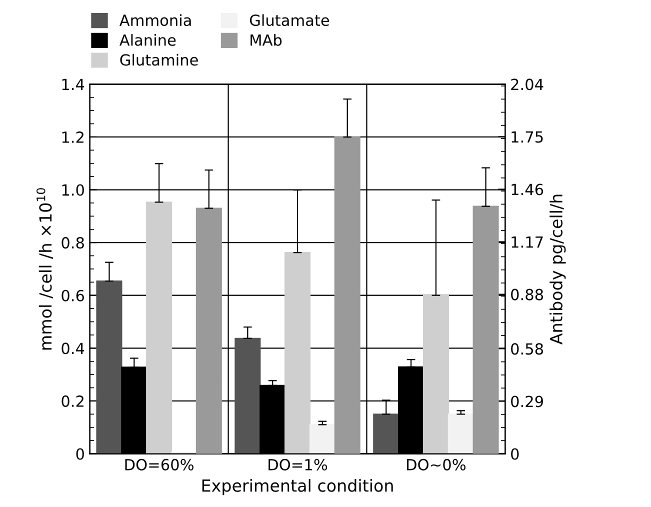 The image size is (651, 507). I want to click on y2-tick-label: 0.29, so click(527, 402).